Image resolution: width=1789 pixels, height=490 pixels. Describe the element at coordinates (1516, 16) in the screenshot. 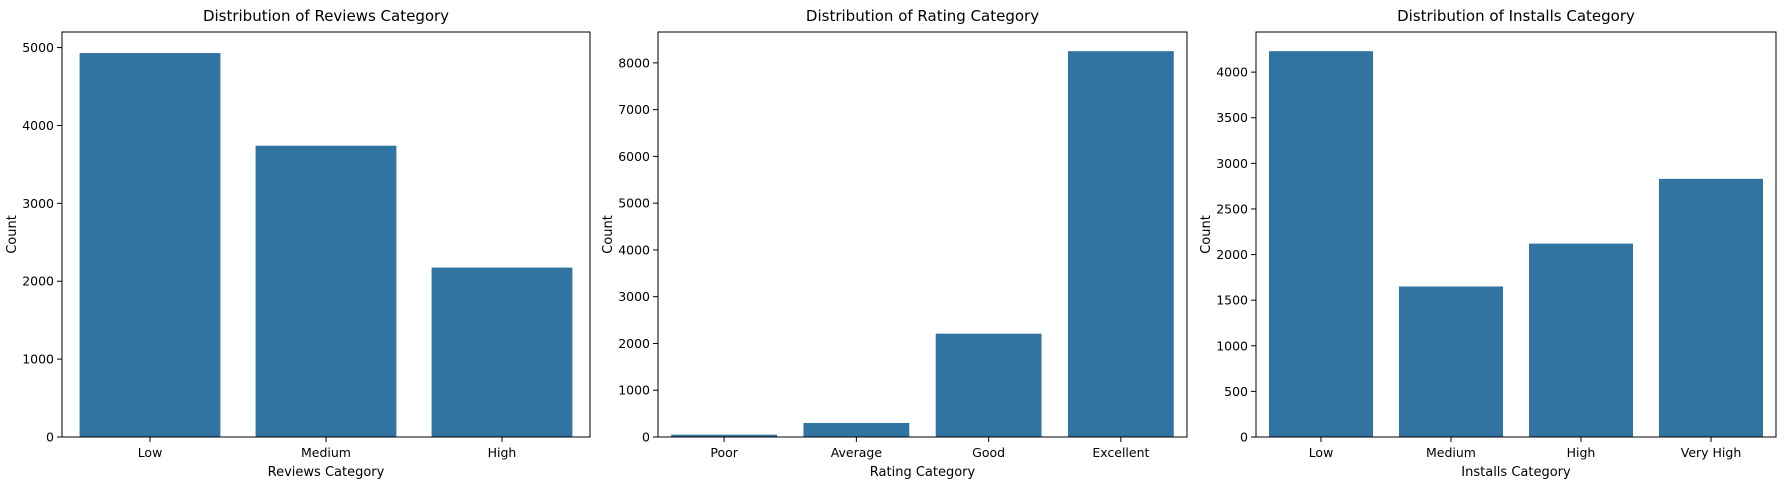

I see `chart-title: Distribution of Installs Category` at that location.